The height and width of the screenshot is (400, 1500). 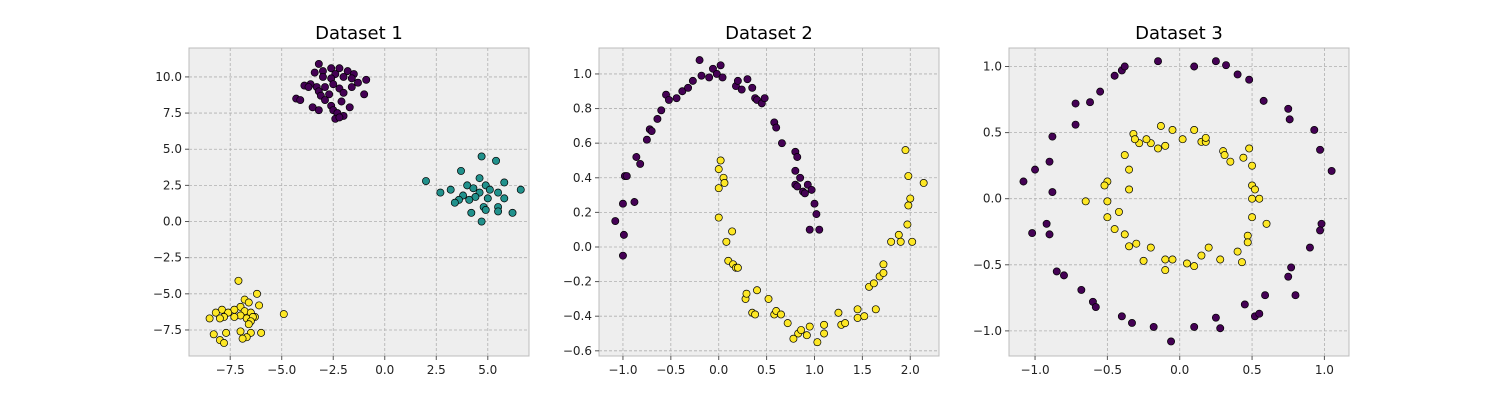 What do you see at coordinates (1179, 33) in the screenshot?
I see `subplot-3-title: Dataset 3` at bounding box center [1179, 33].